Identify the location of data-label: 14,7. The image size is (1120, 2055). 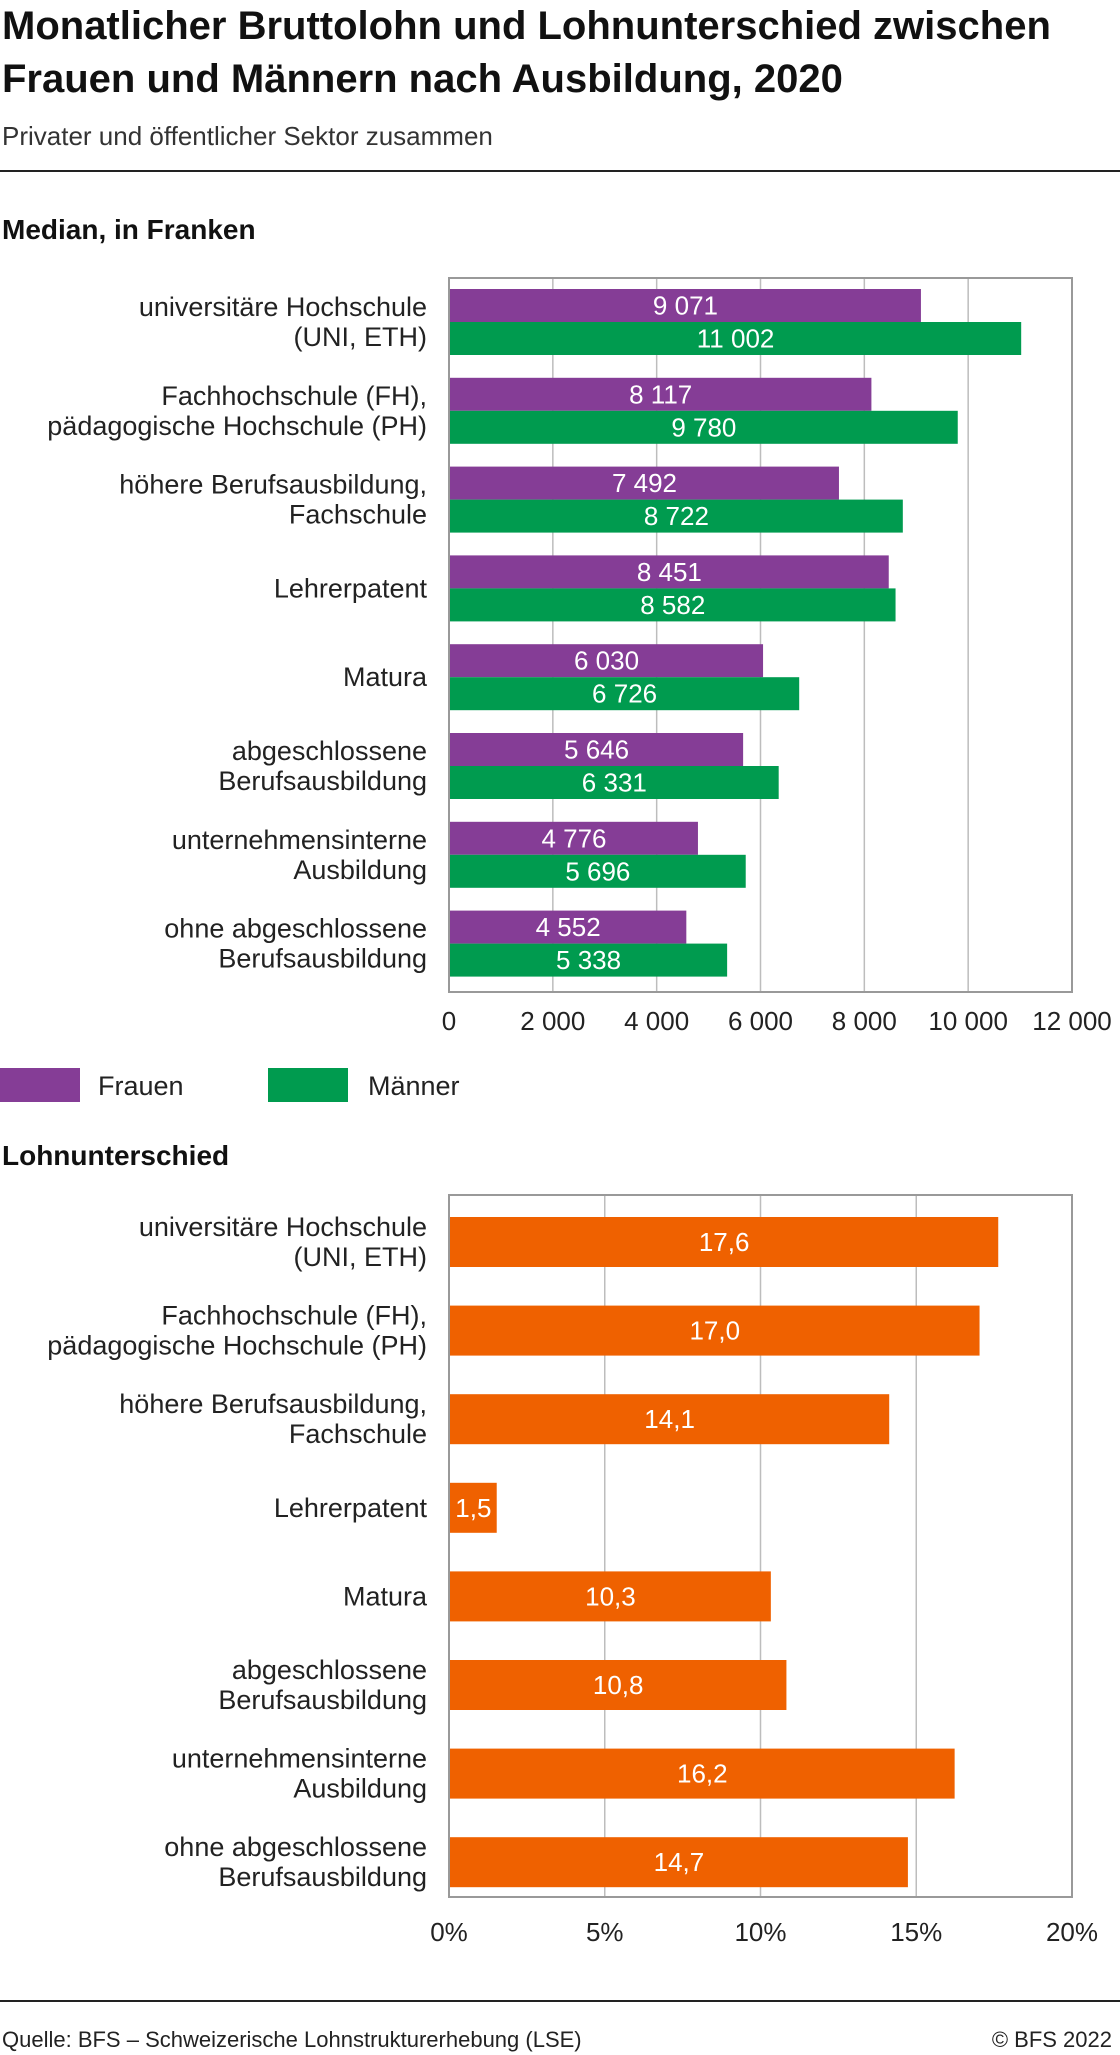
(679, 1862).